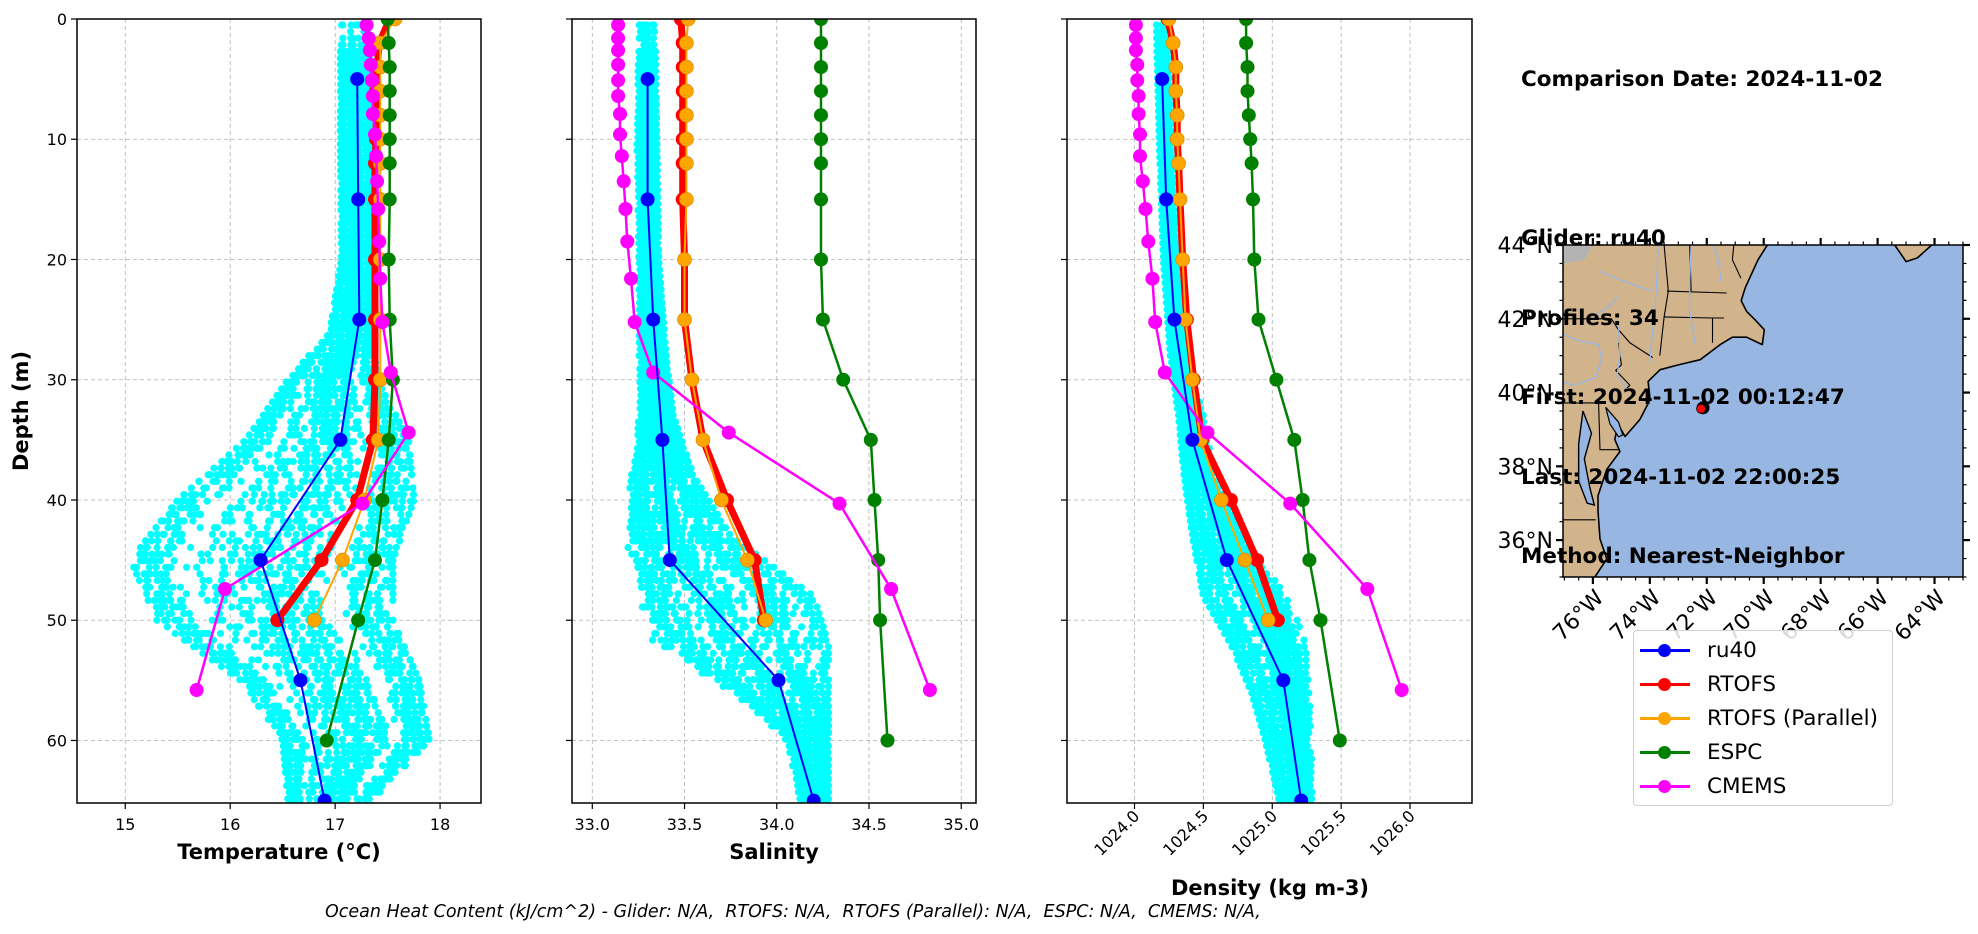  Describe the element at coordinates (57, 740) in the screenshot. I see `y-tick-label: 60` at that location.